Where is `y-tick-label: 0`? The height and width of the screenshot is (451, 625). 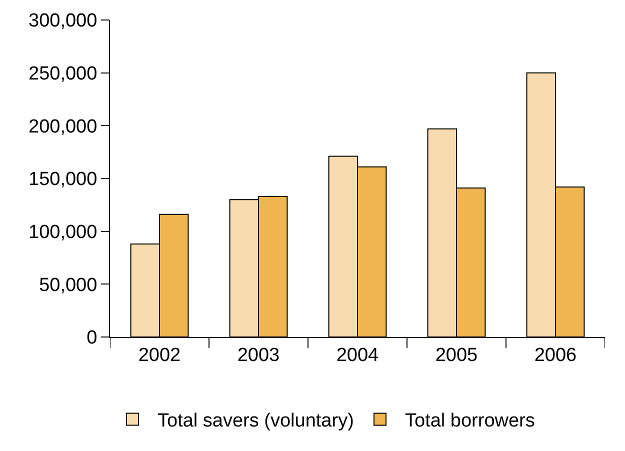 y-tick-label: 0 is located at coordinates (92, 338).